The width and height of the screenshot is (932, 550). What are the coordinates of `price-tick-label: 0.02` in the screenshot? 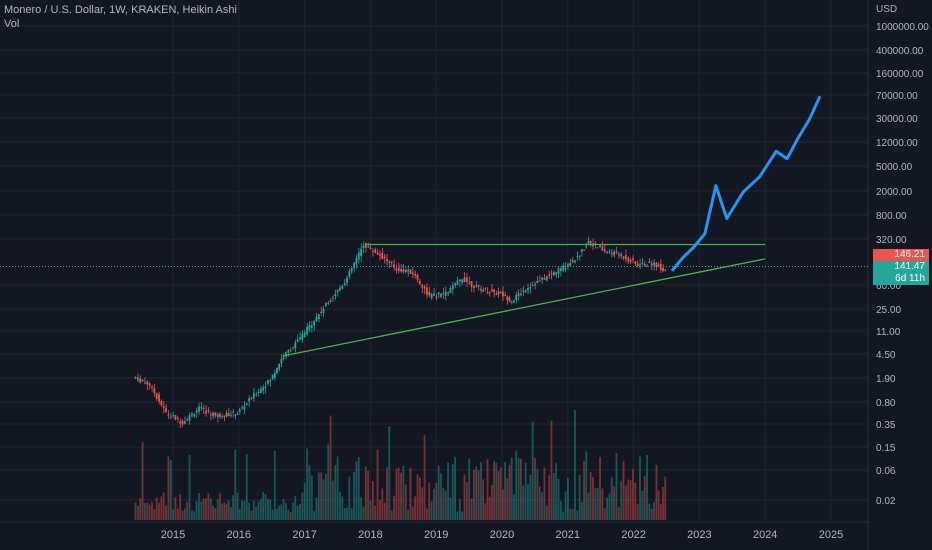 It's located at (886, 501).